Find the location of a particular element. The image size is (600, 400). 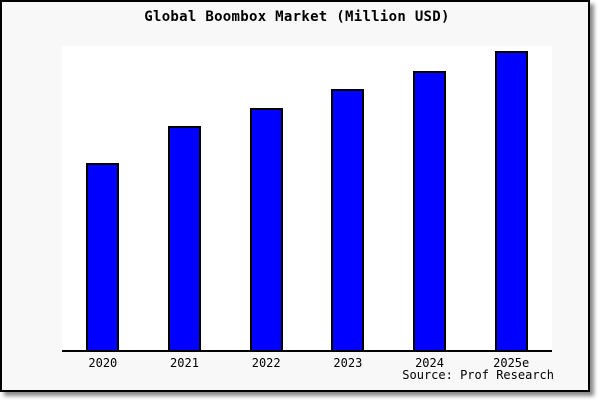

bar-slot-2023 is located at coordinates (348, 198).